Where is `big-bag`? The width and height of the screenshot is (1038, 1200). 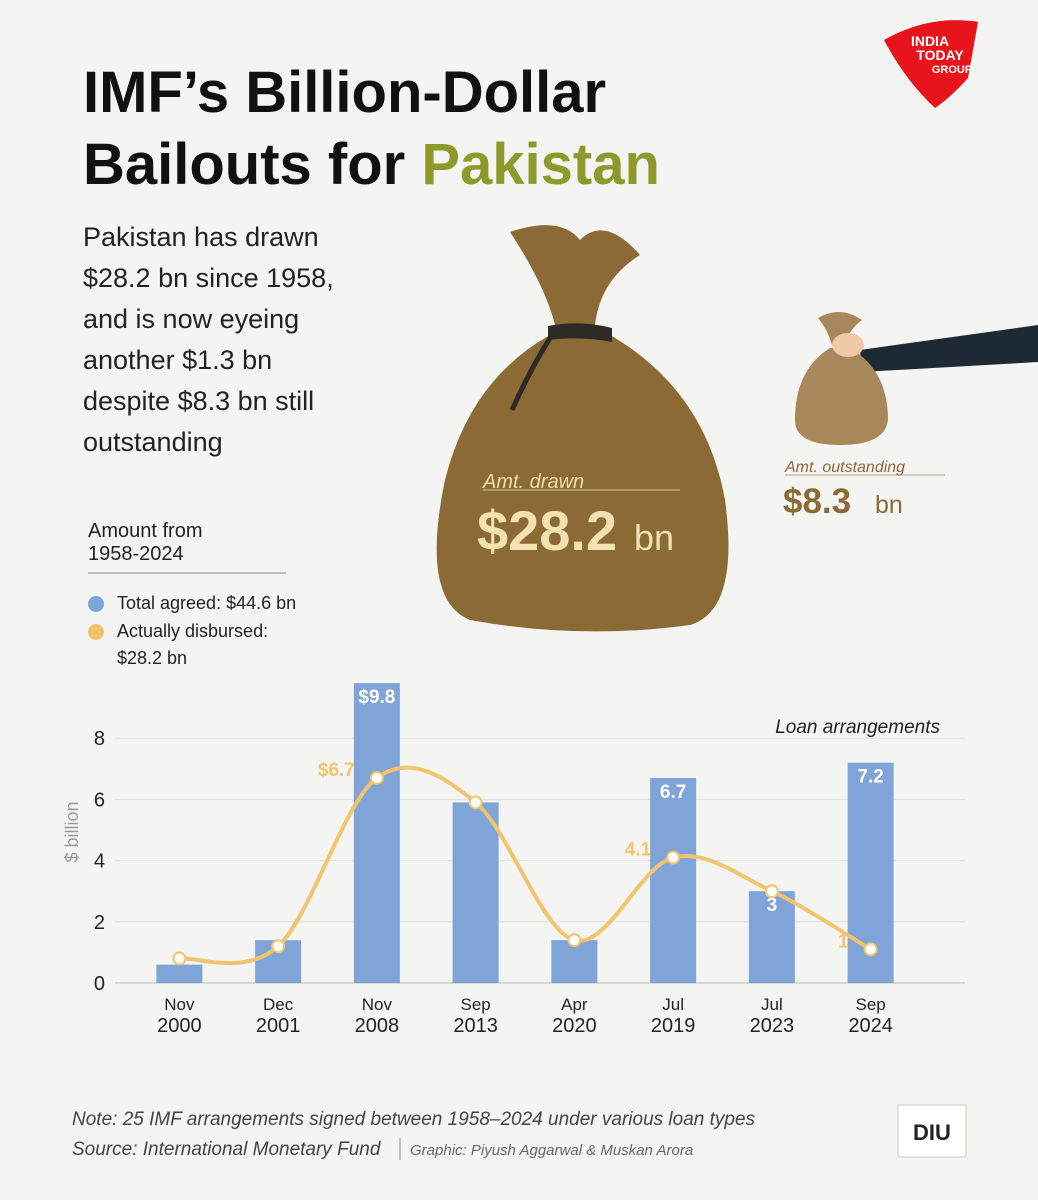 big-bag is located at coordinates (582, 483).